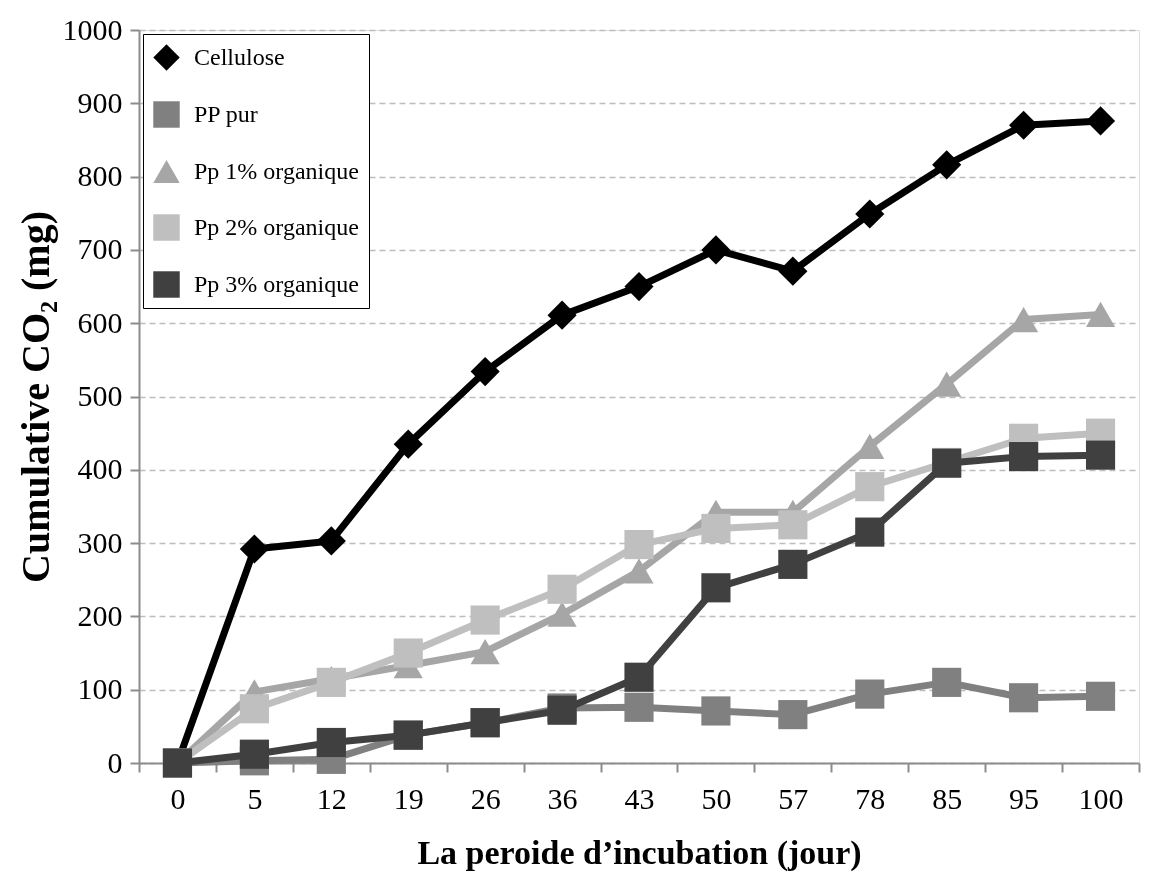  I want to click on x-tick-label: 19, so click(408, 798).